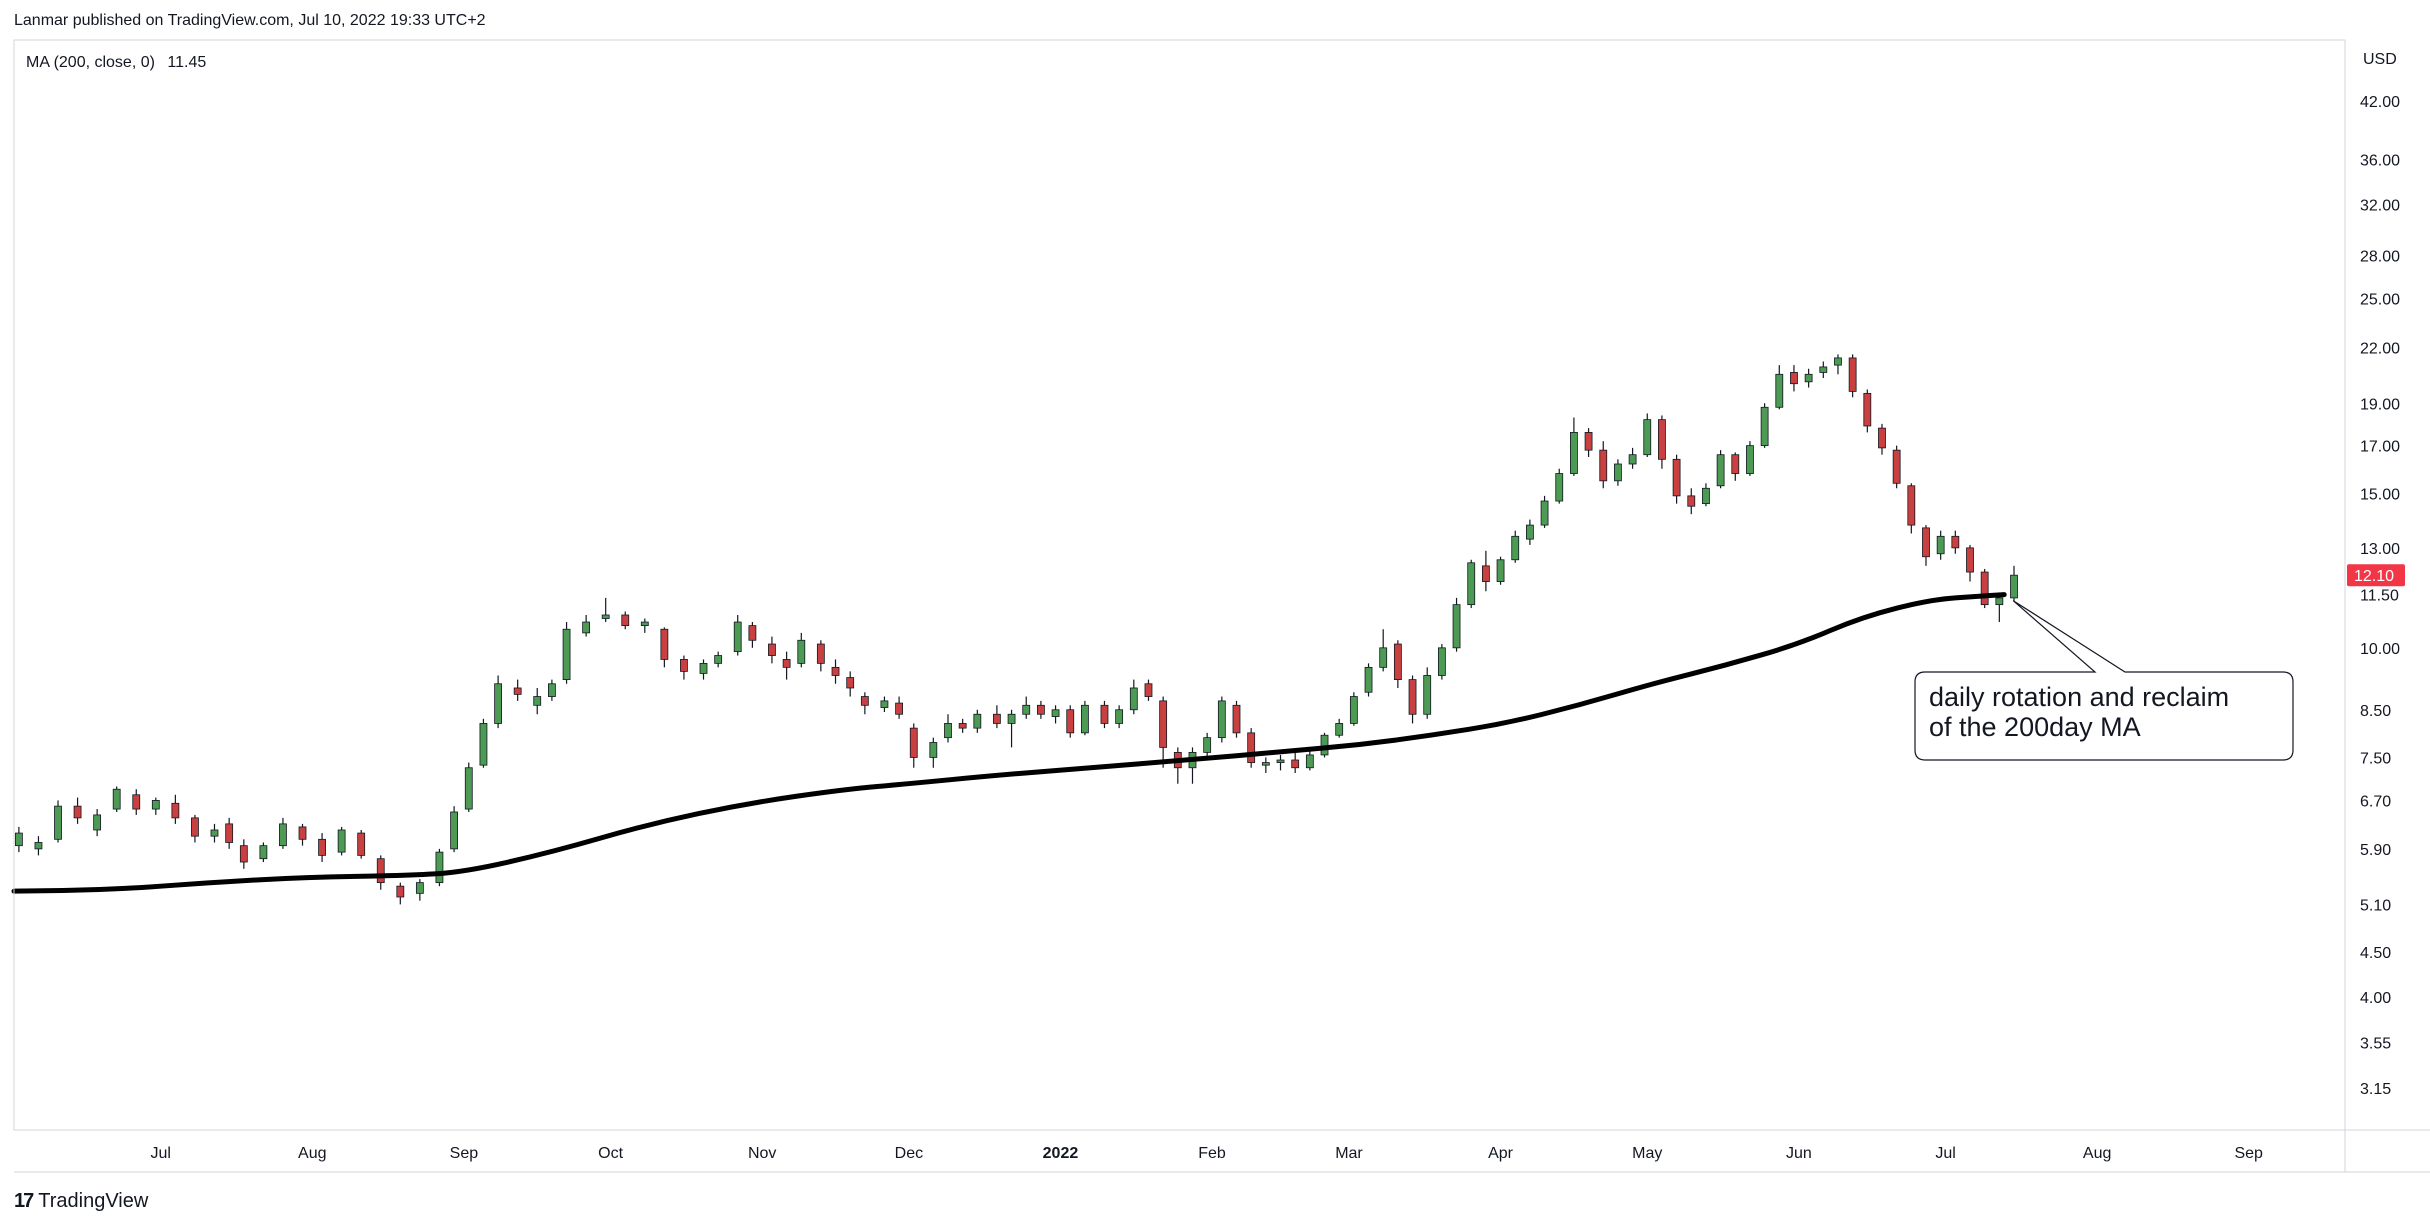 The height and width of the screenshot is (1228, 2430). Describe the element at coordinates (1647, 1153) in the screenshot. I see `x-tick-label: May` at that location.